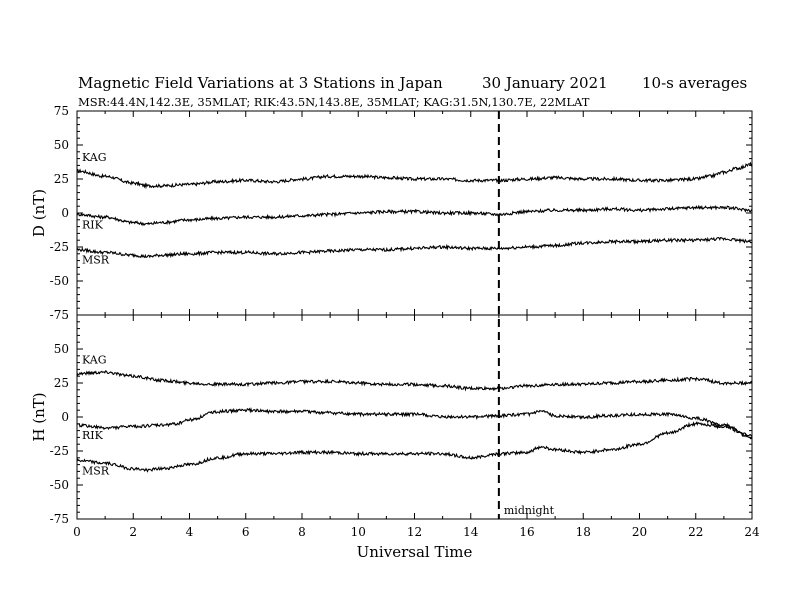 The image size is (792, 612). Describe the element at coordinates (414, 532) in the screenshot. I see `xtick-label: 12` at that location.